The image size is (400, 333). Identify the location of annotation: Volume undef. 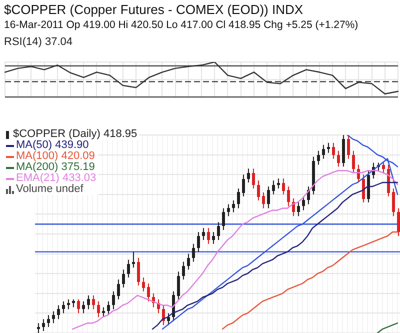
(50, 189).